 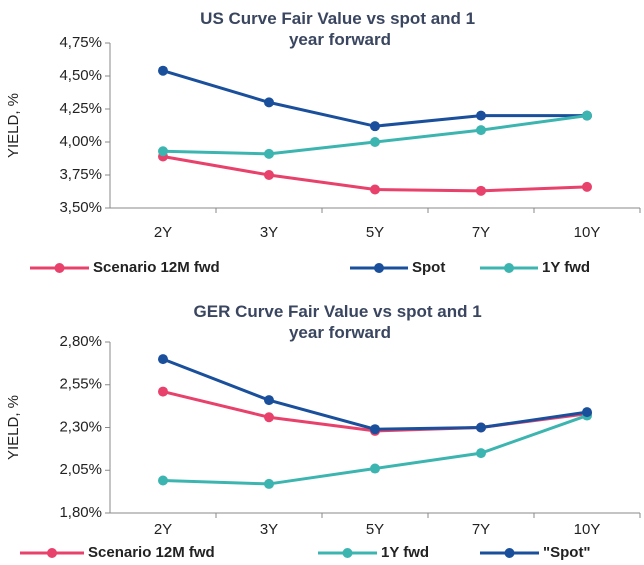 I want to click on y-tick-label: 2,05%, so click(x=80, y=469).